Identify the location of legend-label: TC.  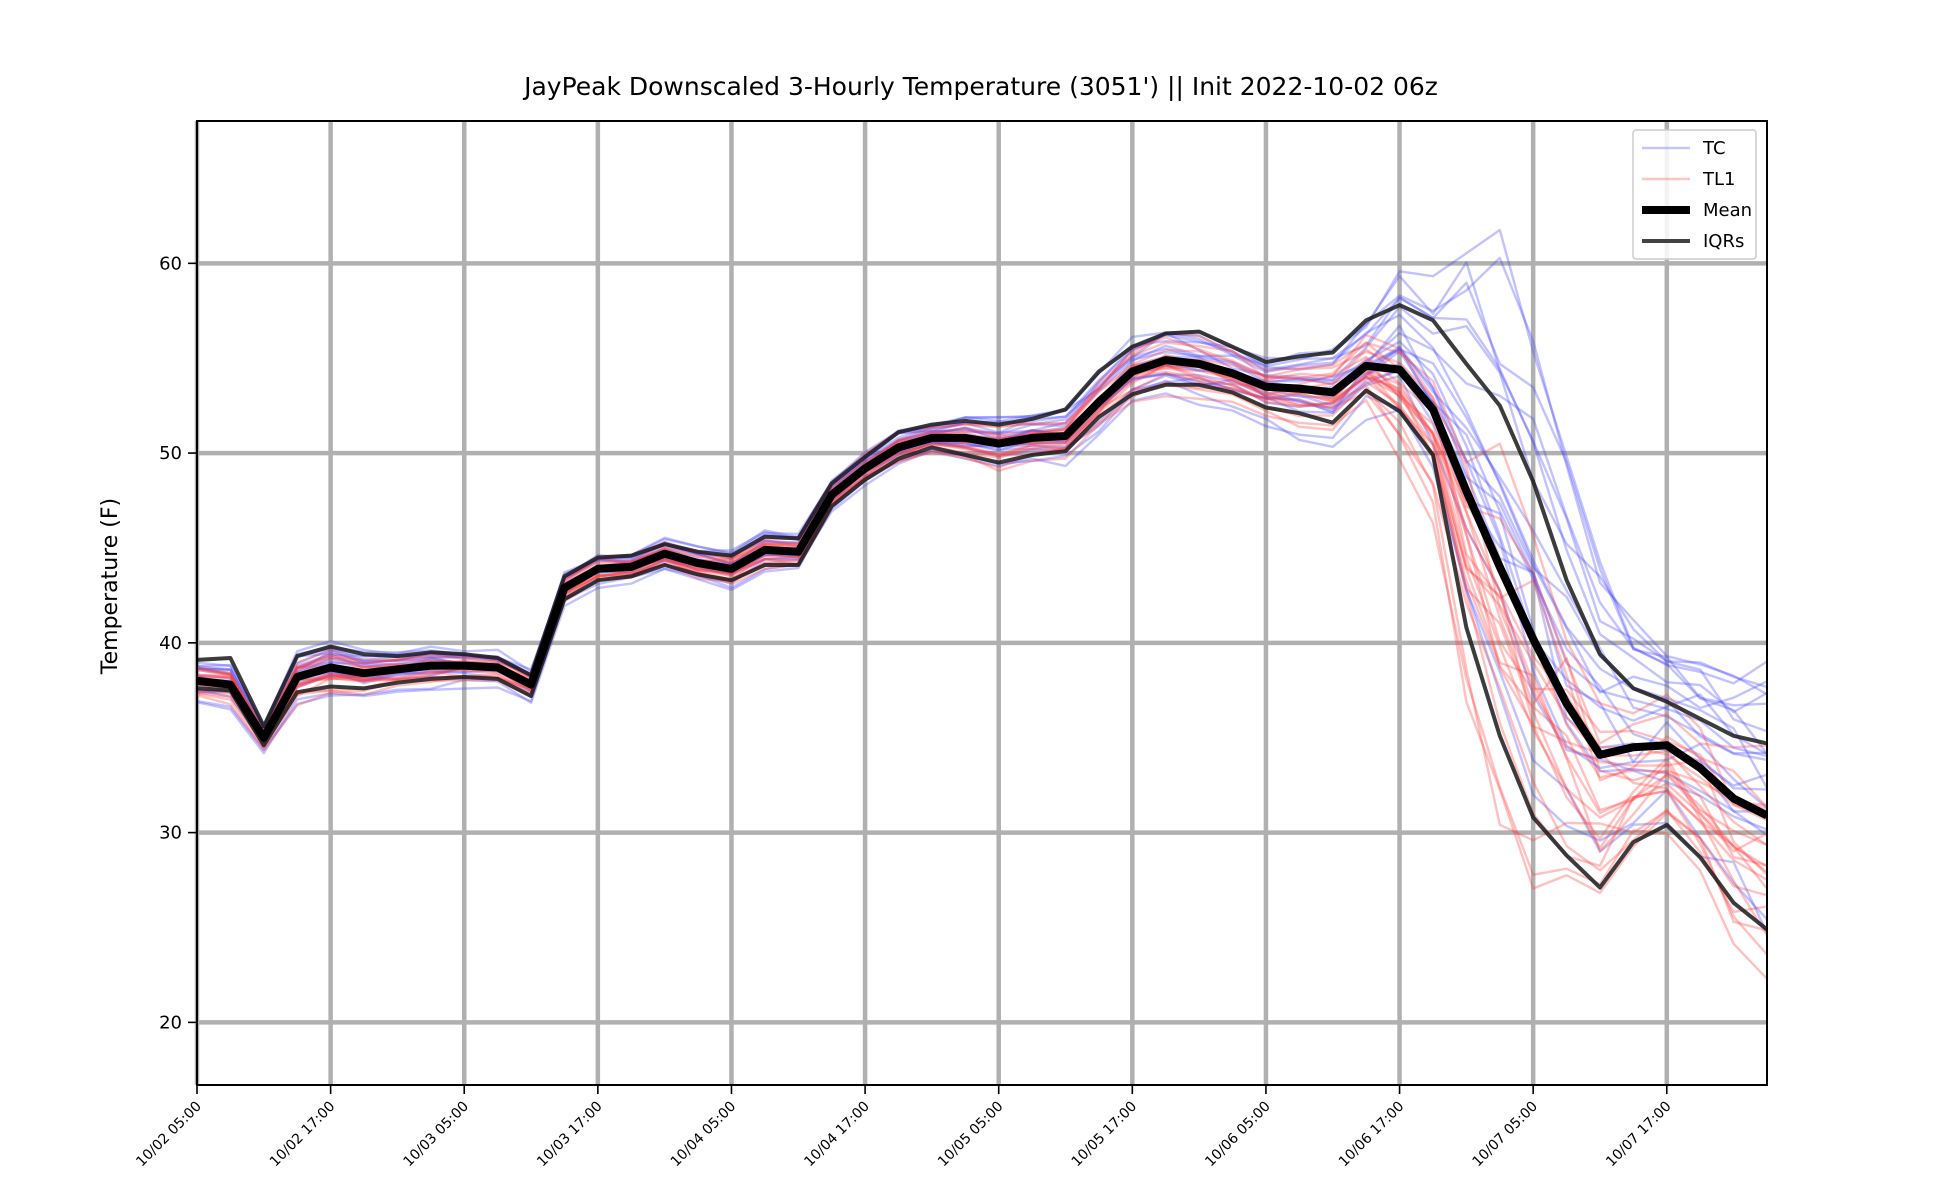
(1714, 148).